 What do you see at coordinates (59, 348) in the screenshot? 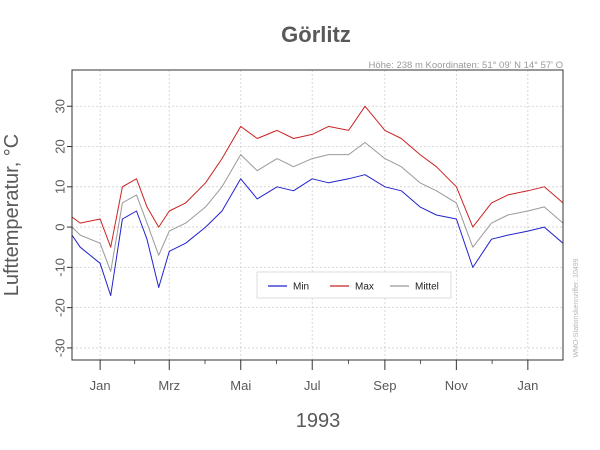
I see `y-tick-label: -30` at bounding box center [59, 348].